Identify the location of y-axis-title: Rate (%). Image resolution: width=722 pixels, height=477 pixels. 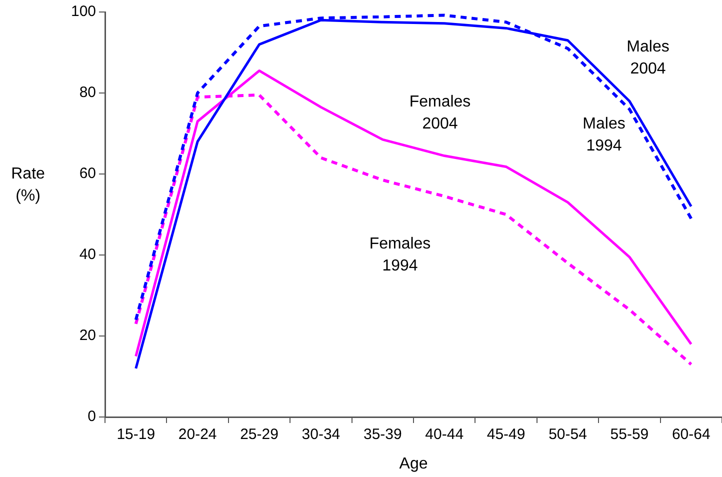
(28, 184).